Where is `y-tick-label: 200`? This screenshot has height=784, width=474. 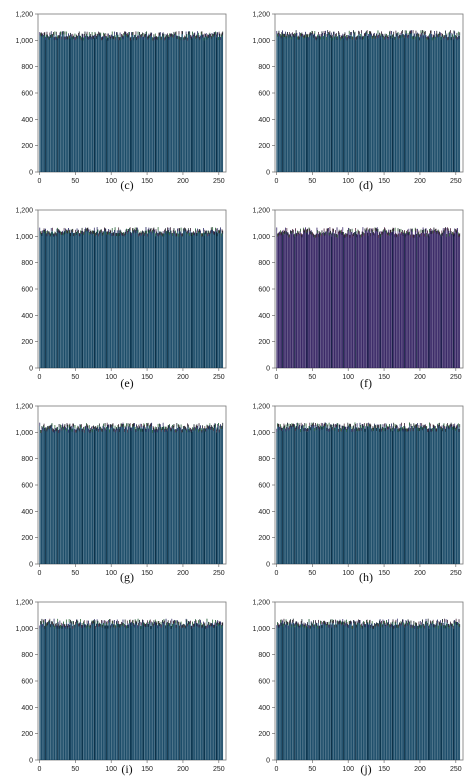
y-tick-label: 200 is located at coordinates (264, 734).